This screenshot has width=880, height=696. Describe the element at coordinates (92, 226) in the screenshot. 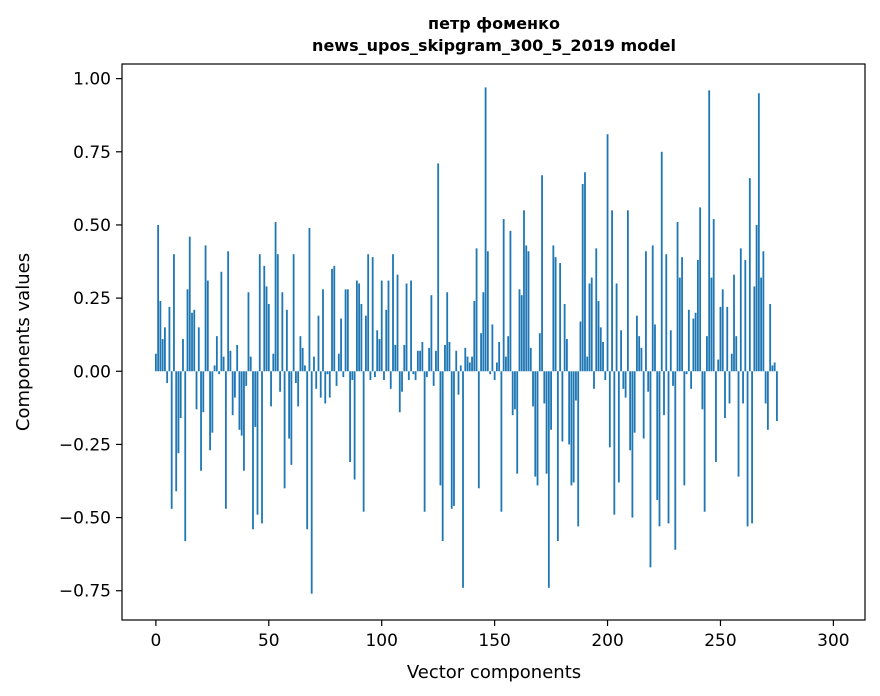

I see `y-tick-label: 0.50` at that location.